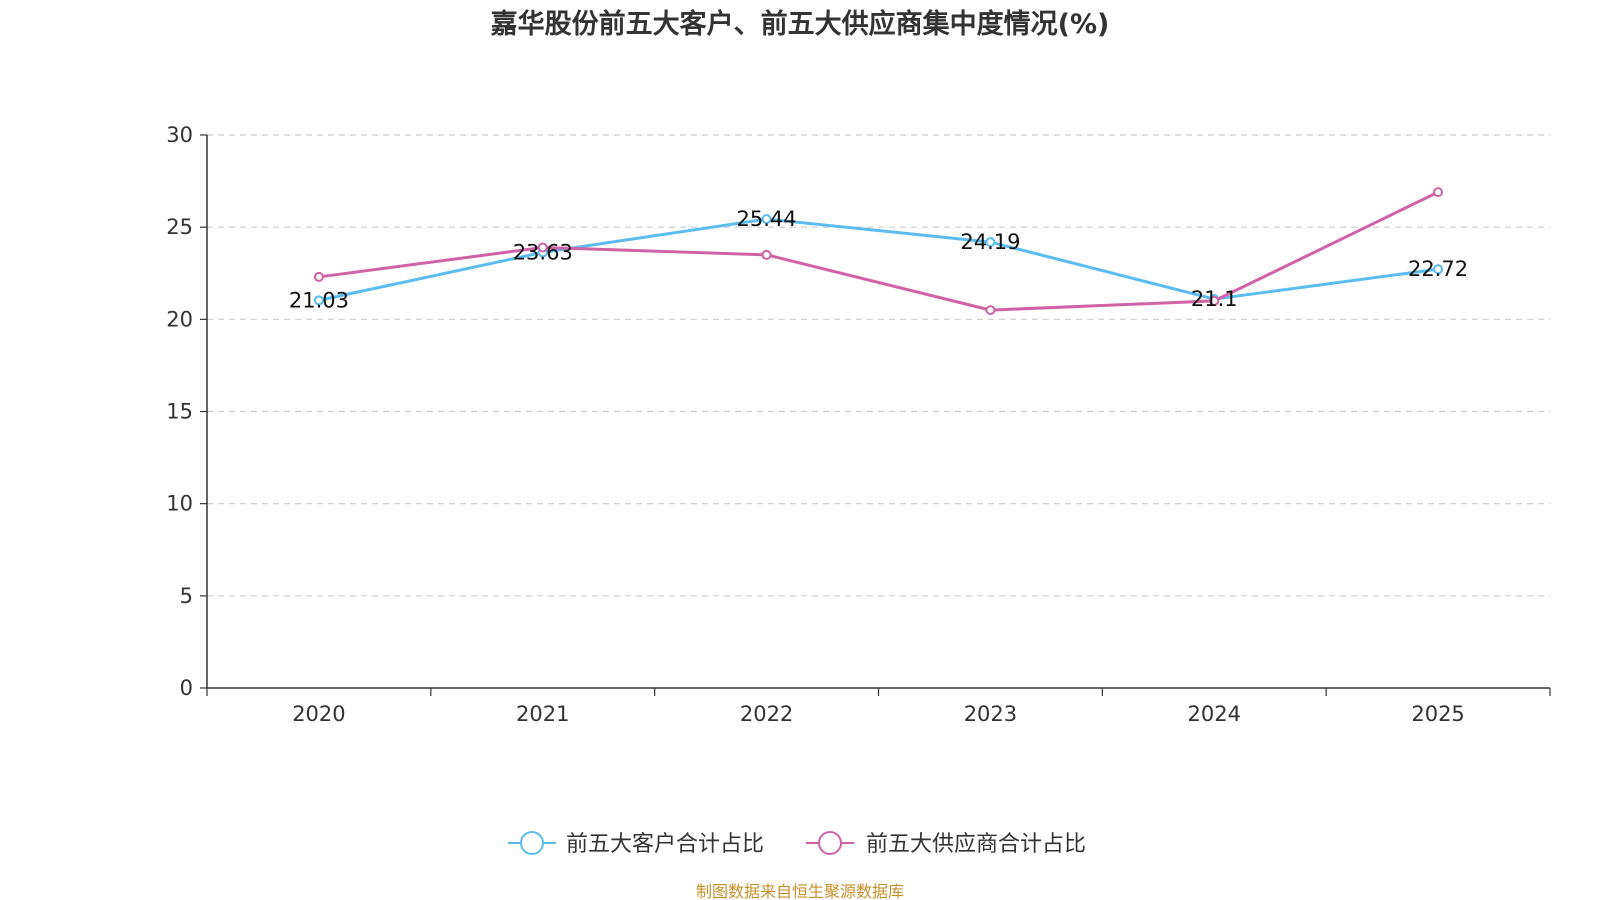  I want to click on point-s1-2023, so click(990, 310).